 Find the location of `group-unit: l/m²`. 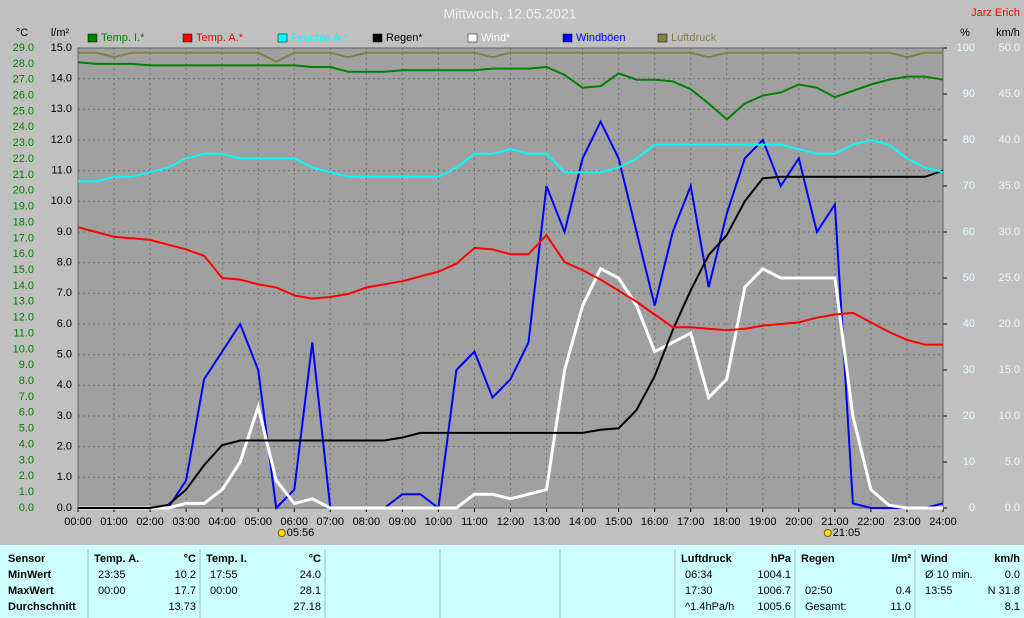

group-unit: l/m² is located at coordinates (901, 559).